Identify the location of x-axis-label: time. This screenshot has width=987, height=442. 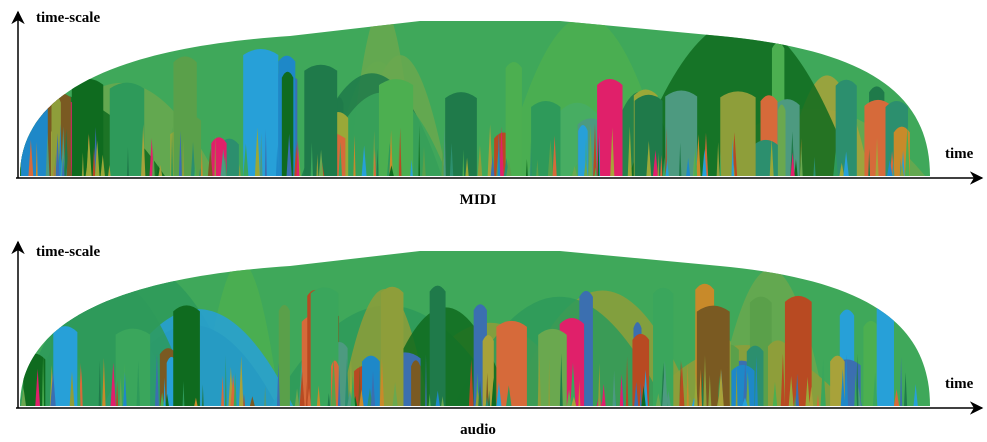
(959, 154).